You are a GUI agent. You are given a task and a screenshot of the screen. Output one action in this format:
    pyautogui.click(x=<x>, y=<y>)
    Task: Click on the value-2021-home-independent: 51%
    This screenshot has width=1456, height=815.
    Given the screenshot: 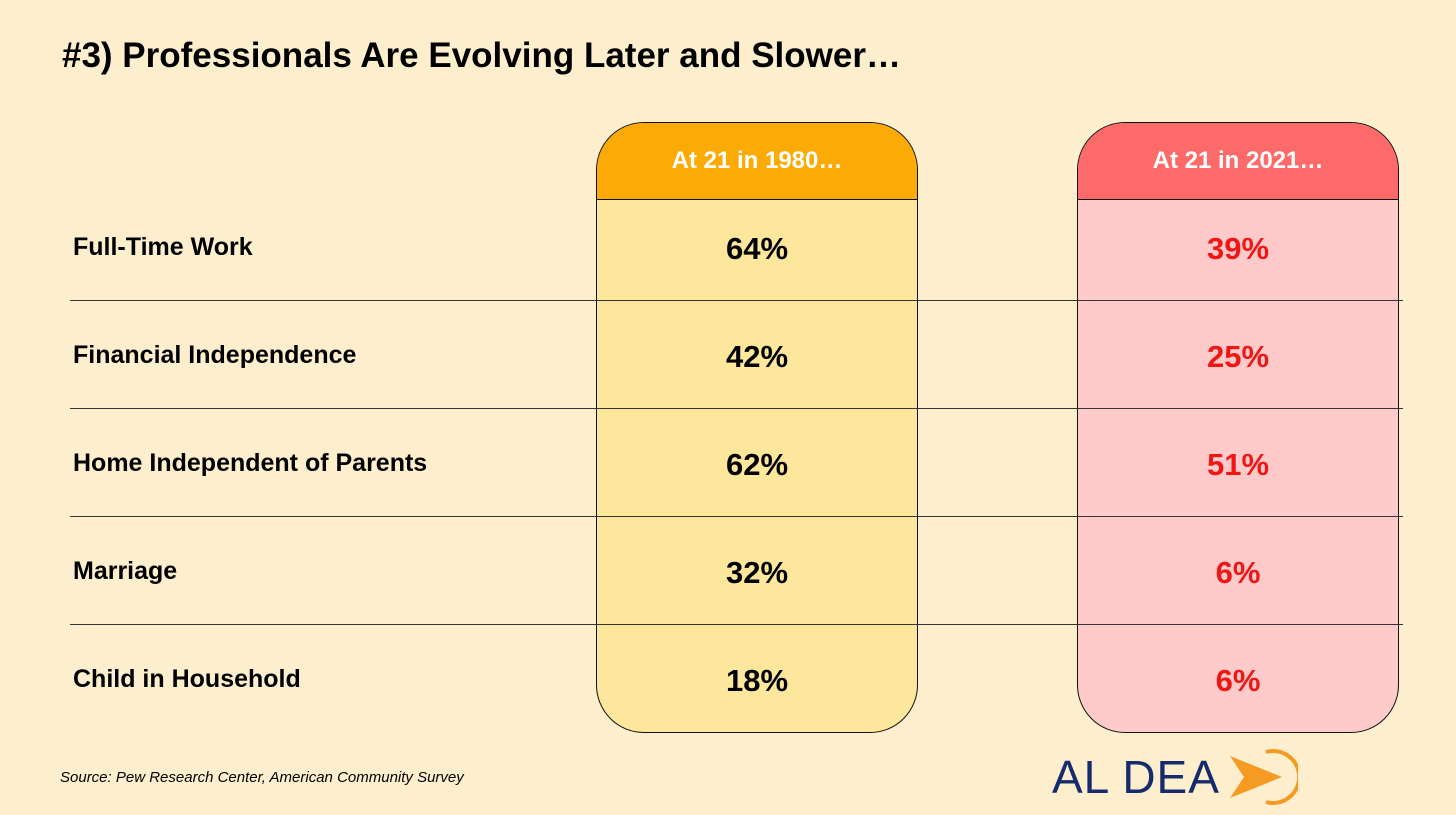 What is the action you would take?
    pyautogui.click(x=1238, y=464)
    